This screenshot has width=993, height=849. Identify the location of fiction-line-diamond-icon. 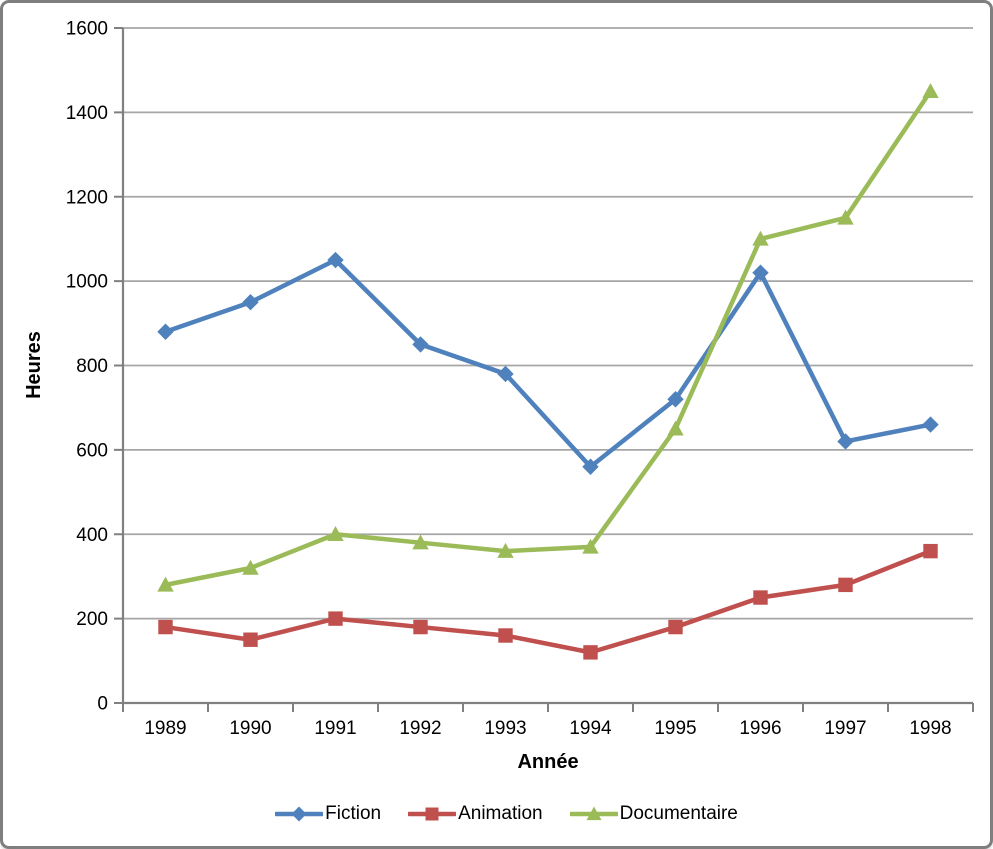
(299, 814).